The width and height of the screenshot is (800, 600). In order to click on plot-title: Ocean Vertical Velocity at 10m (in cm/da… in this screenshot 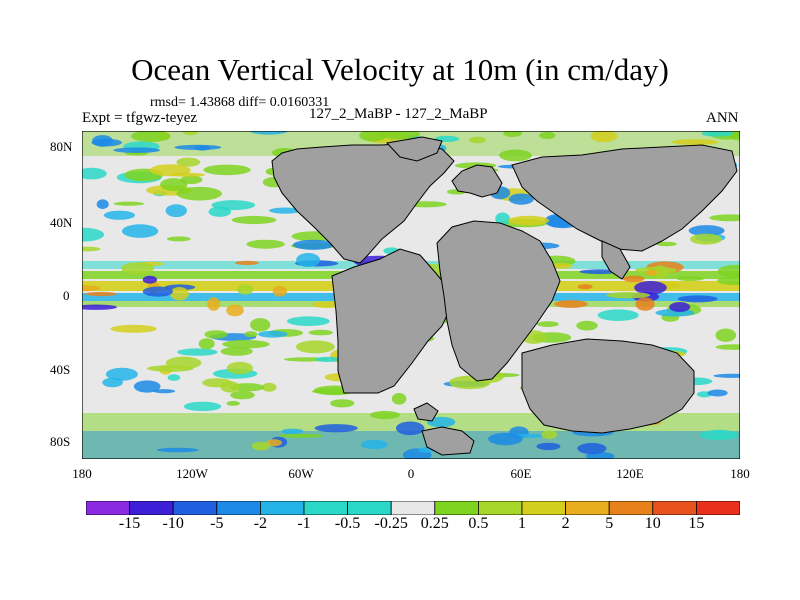, I will do `click(400, 69)`.